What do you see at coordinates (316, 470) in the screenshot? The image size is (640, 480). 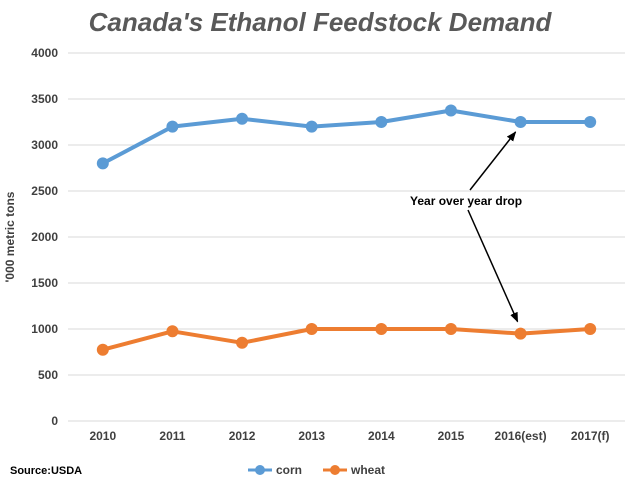 I see `legend: corn wheat` at bounding box center [316, 470].